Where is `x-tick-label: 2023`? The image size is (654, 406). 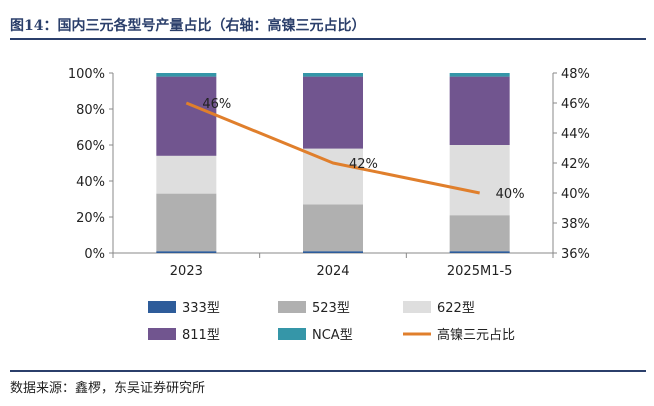
x-tick-label: 2023 is located at coordinates (186, 271).